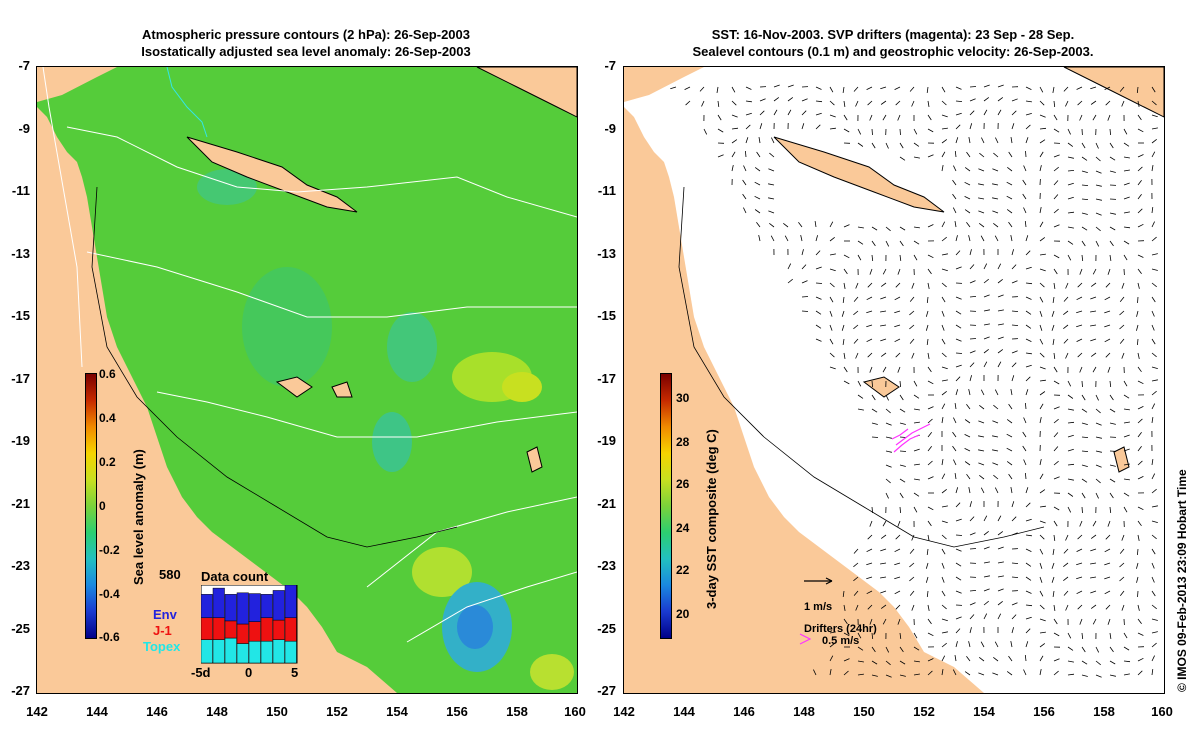  I want to click on dc-xtick-0: -5d, so click(201, 672).